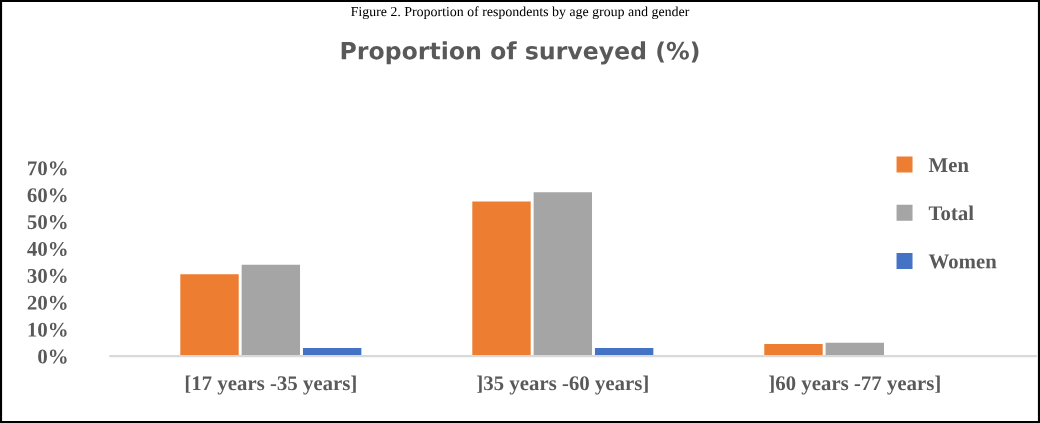  I want to click on legend-label: Men, so click(948, 165).